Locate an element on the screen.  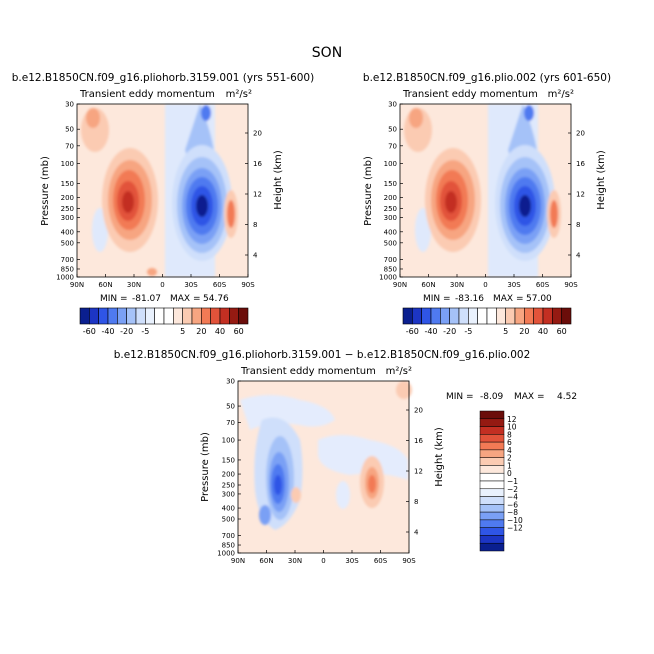
right-tick-label: 16 is located at coordinates (580, 164).